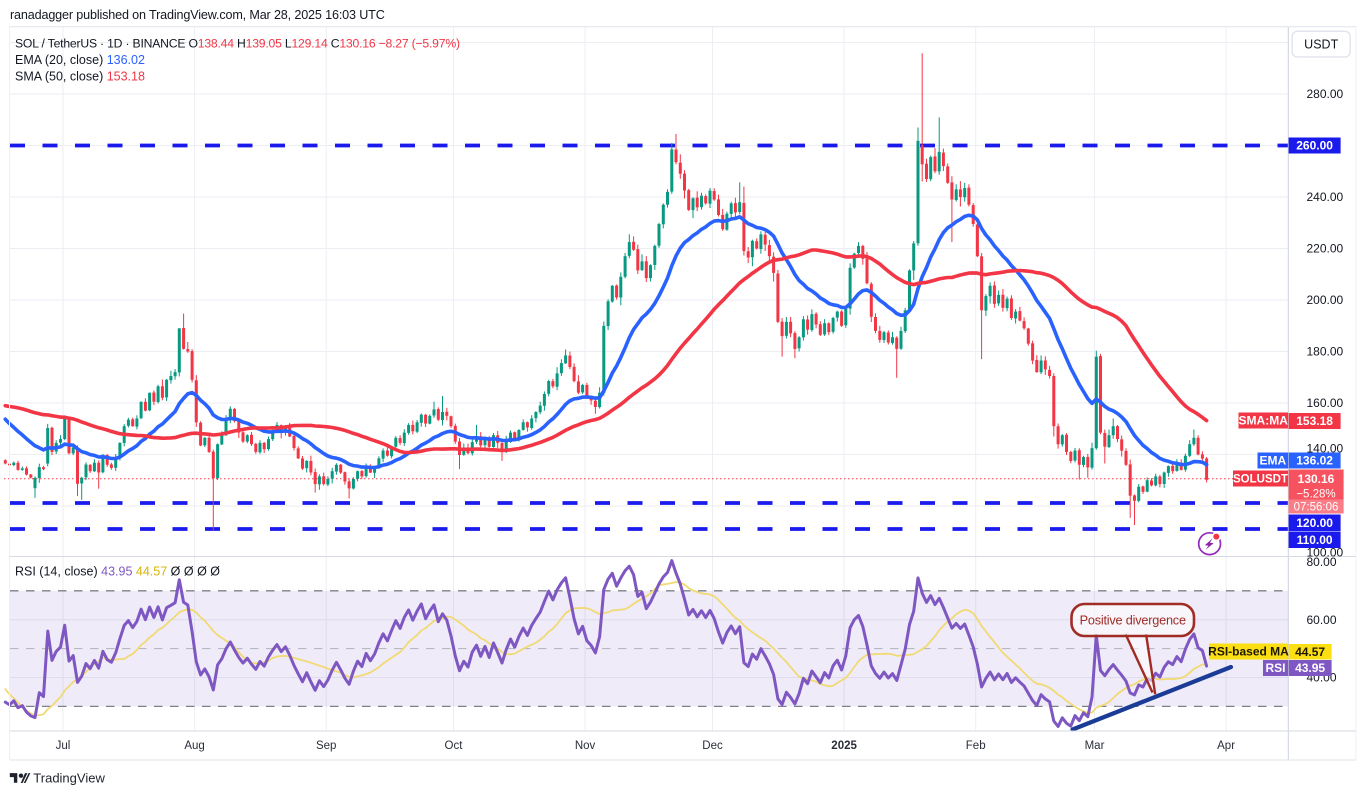 The image size is (1364, 796). Describe the element at coordinates (1322, 562) in the screenshot. I see `svg-text: 80.00` at that location.